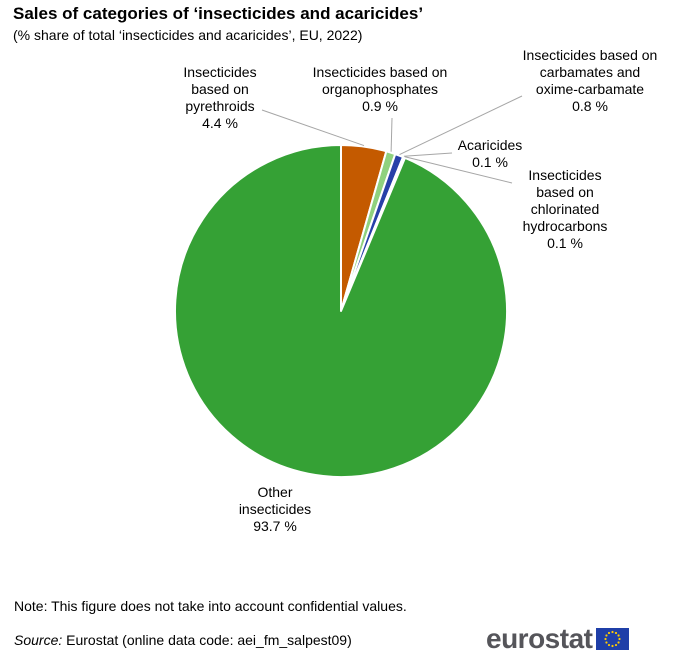 The height and width of the screenshot is (660, 681). What do you see at coordinates (461, 125) in the screenshot?
I see `leader-line-carbamates` at bounding box center [461, 125].